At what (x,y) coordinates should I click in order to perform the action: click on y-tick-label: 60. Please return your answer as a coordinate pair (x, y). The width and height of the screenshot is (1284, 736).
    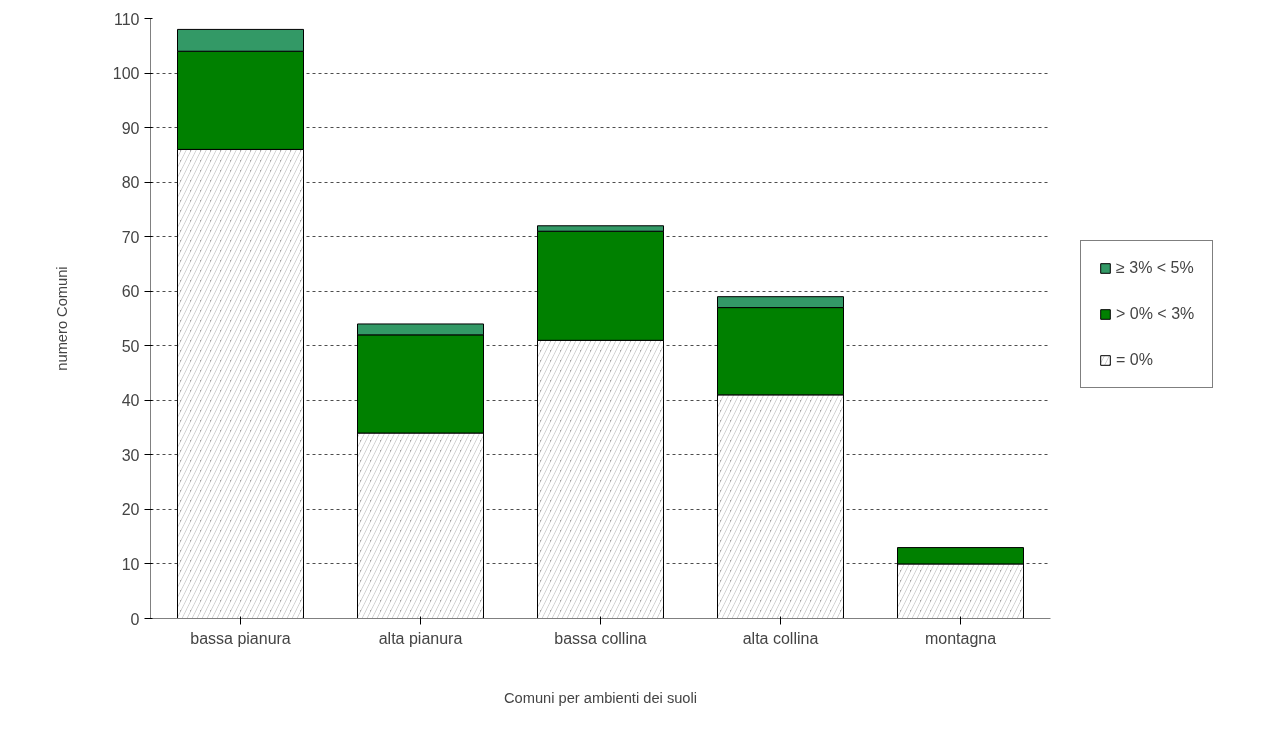
    Looking at the image, I should click on (130, 292).